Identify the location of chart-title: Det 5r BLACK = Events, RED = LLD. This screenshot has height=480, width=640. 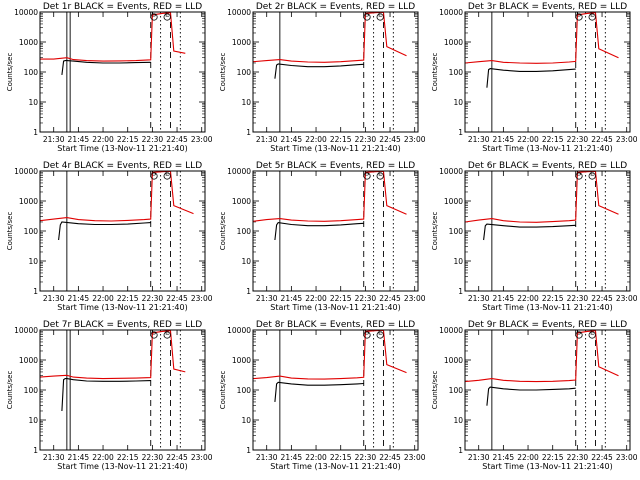
(335, 166).